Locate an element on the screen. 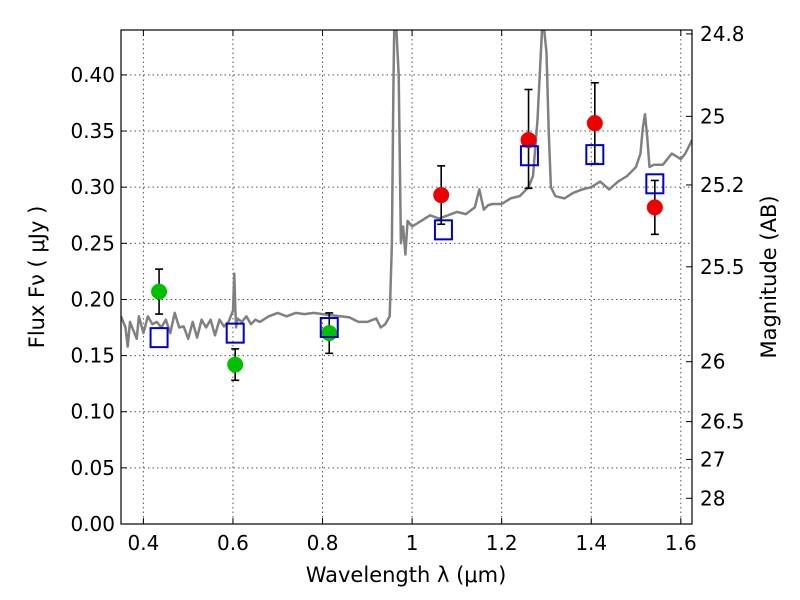  y2-axis-title: Magnitude (AB) is located at coordinates (769, 276).